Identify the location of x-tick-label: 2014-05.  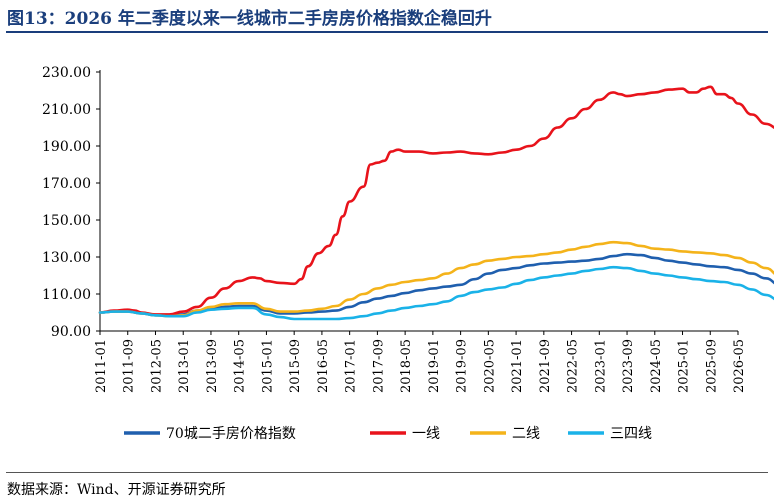
(240, 366).